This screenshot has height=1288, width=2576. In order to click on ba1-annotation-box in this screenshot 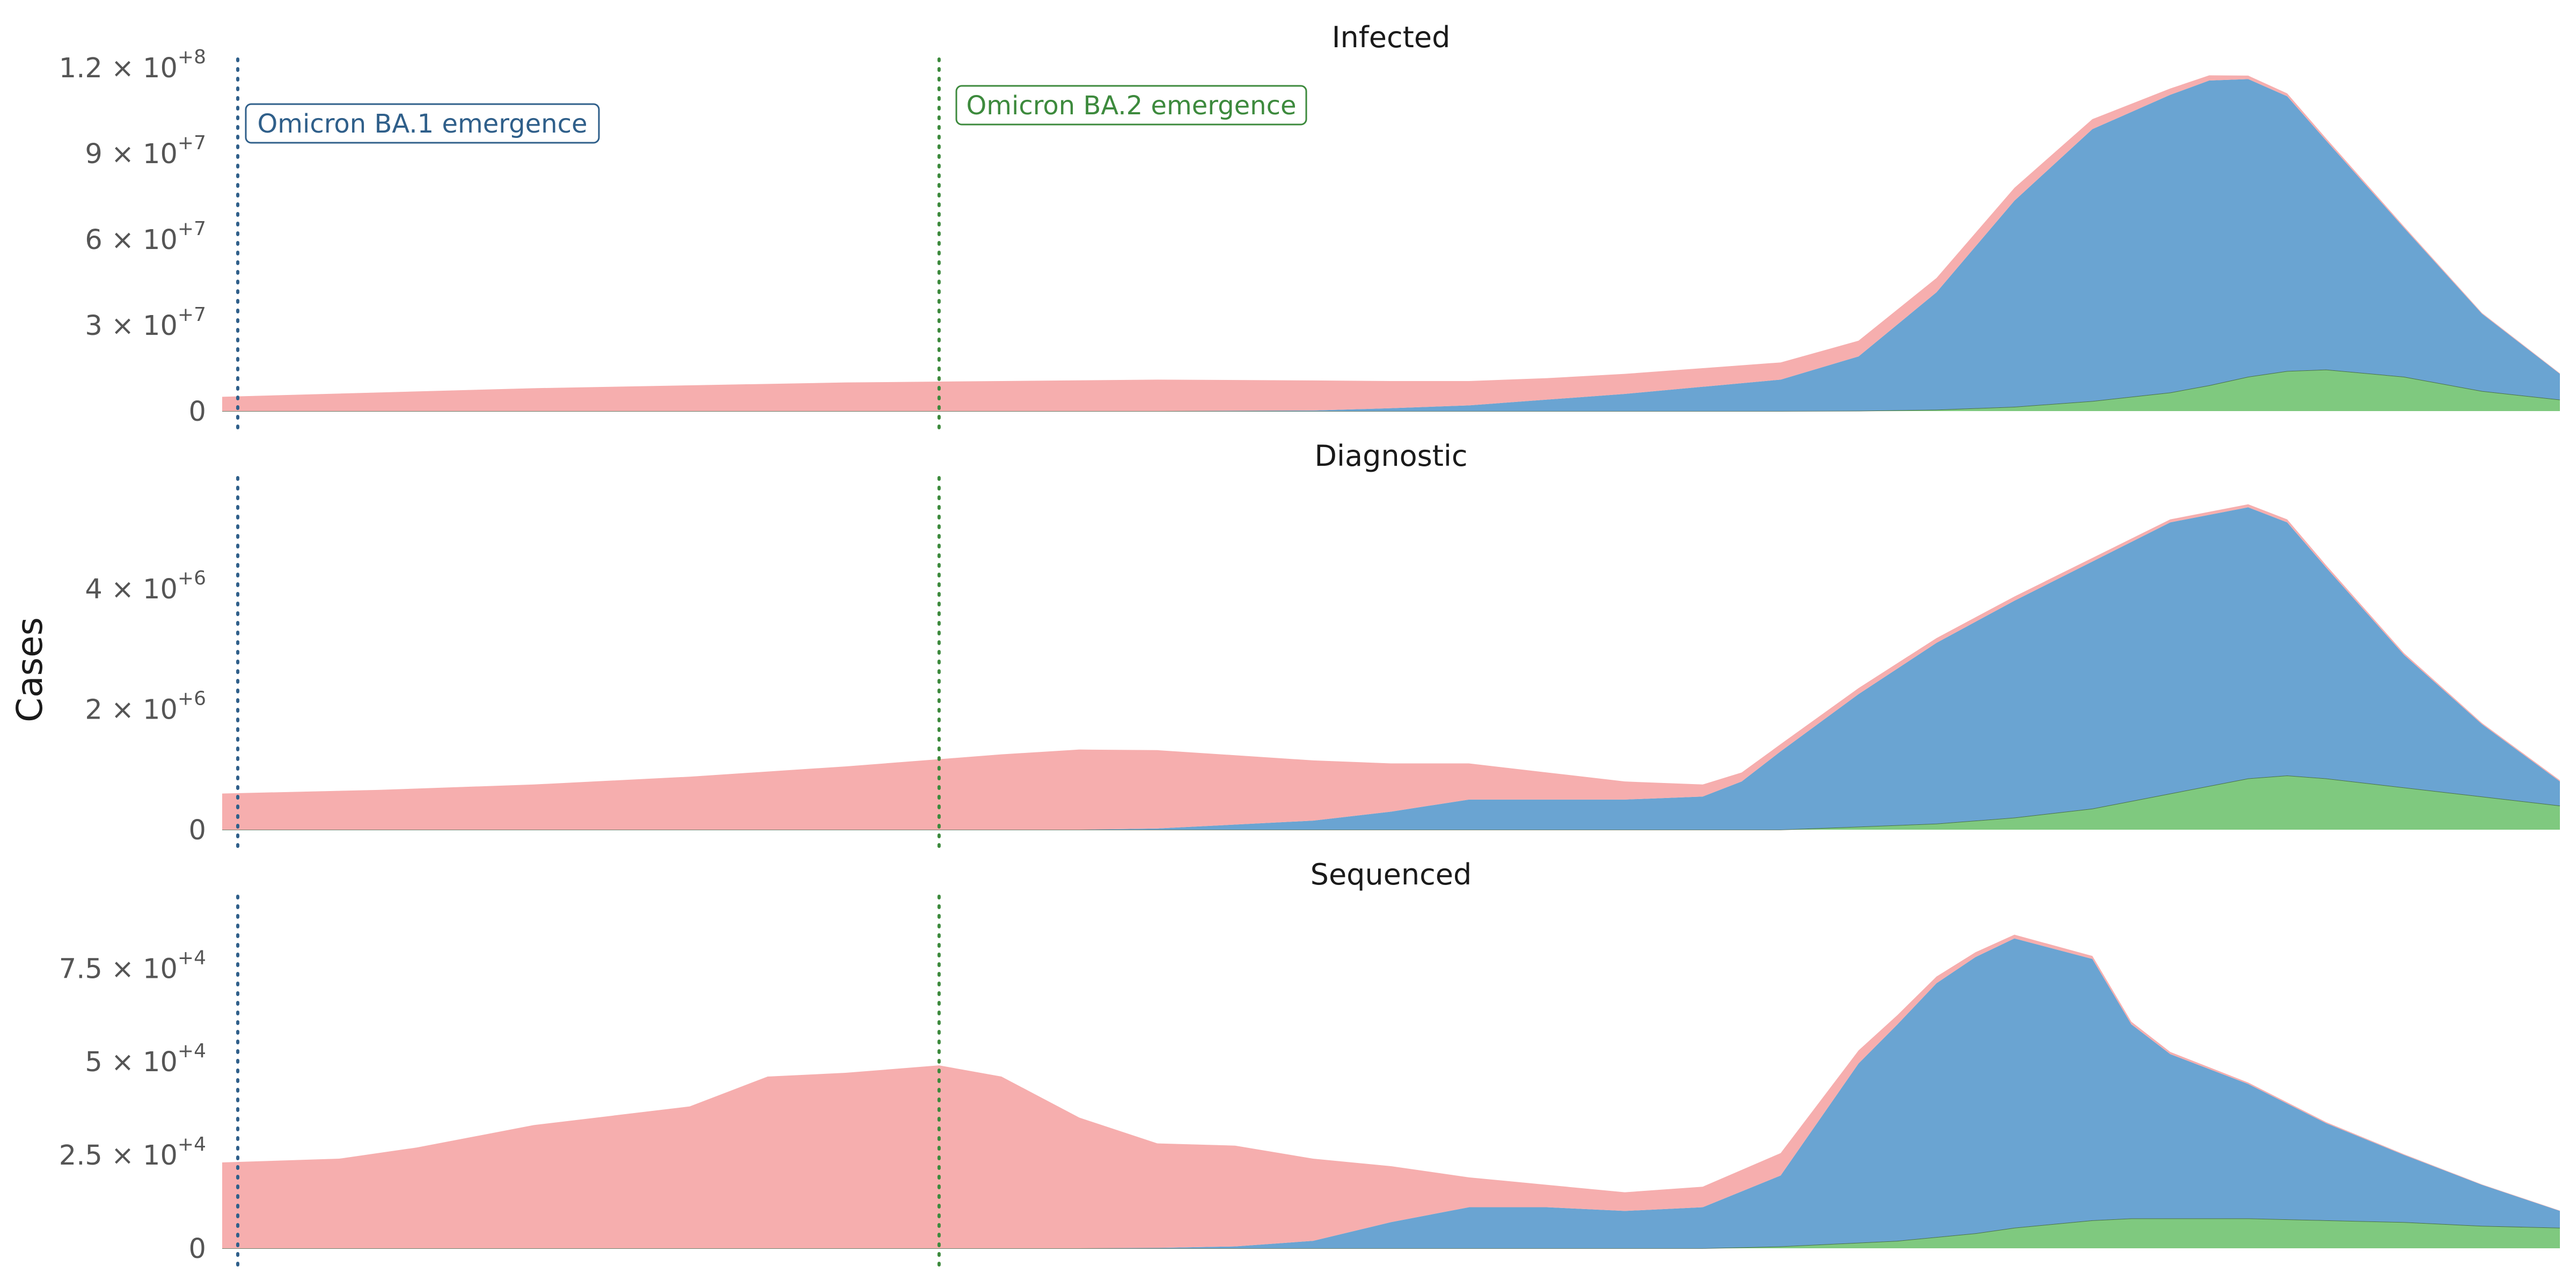, I will do `click(422, 123)`.